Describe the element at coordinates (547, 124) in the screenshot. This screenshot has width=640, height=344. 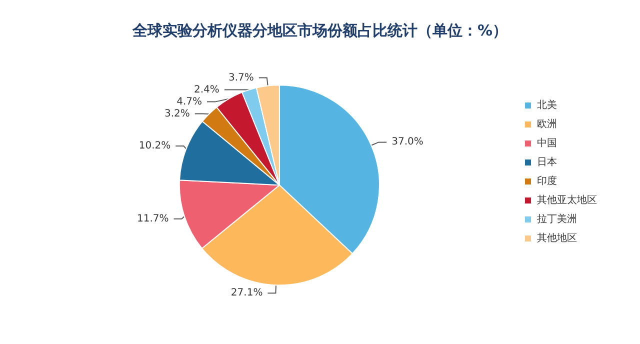
I see `legend-label: 欧洲` at that location.